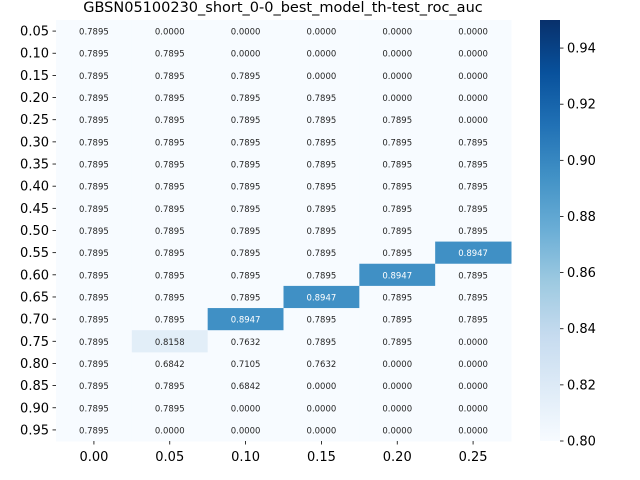 This screenshot has width=640, height=480. I want to click on y-tick-label: 0.80, so click(34, 364).